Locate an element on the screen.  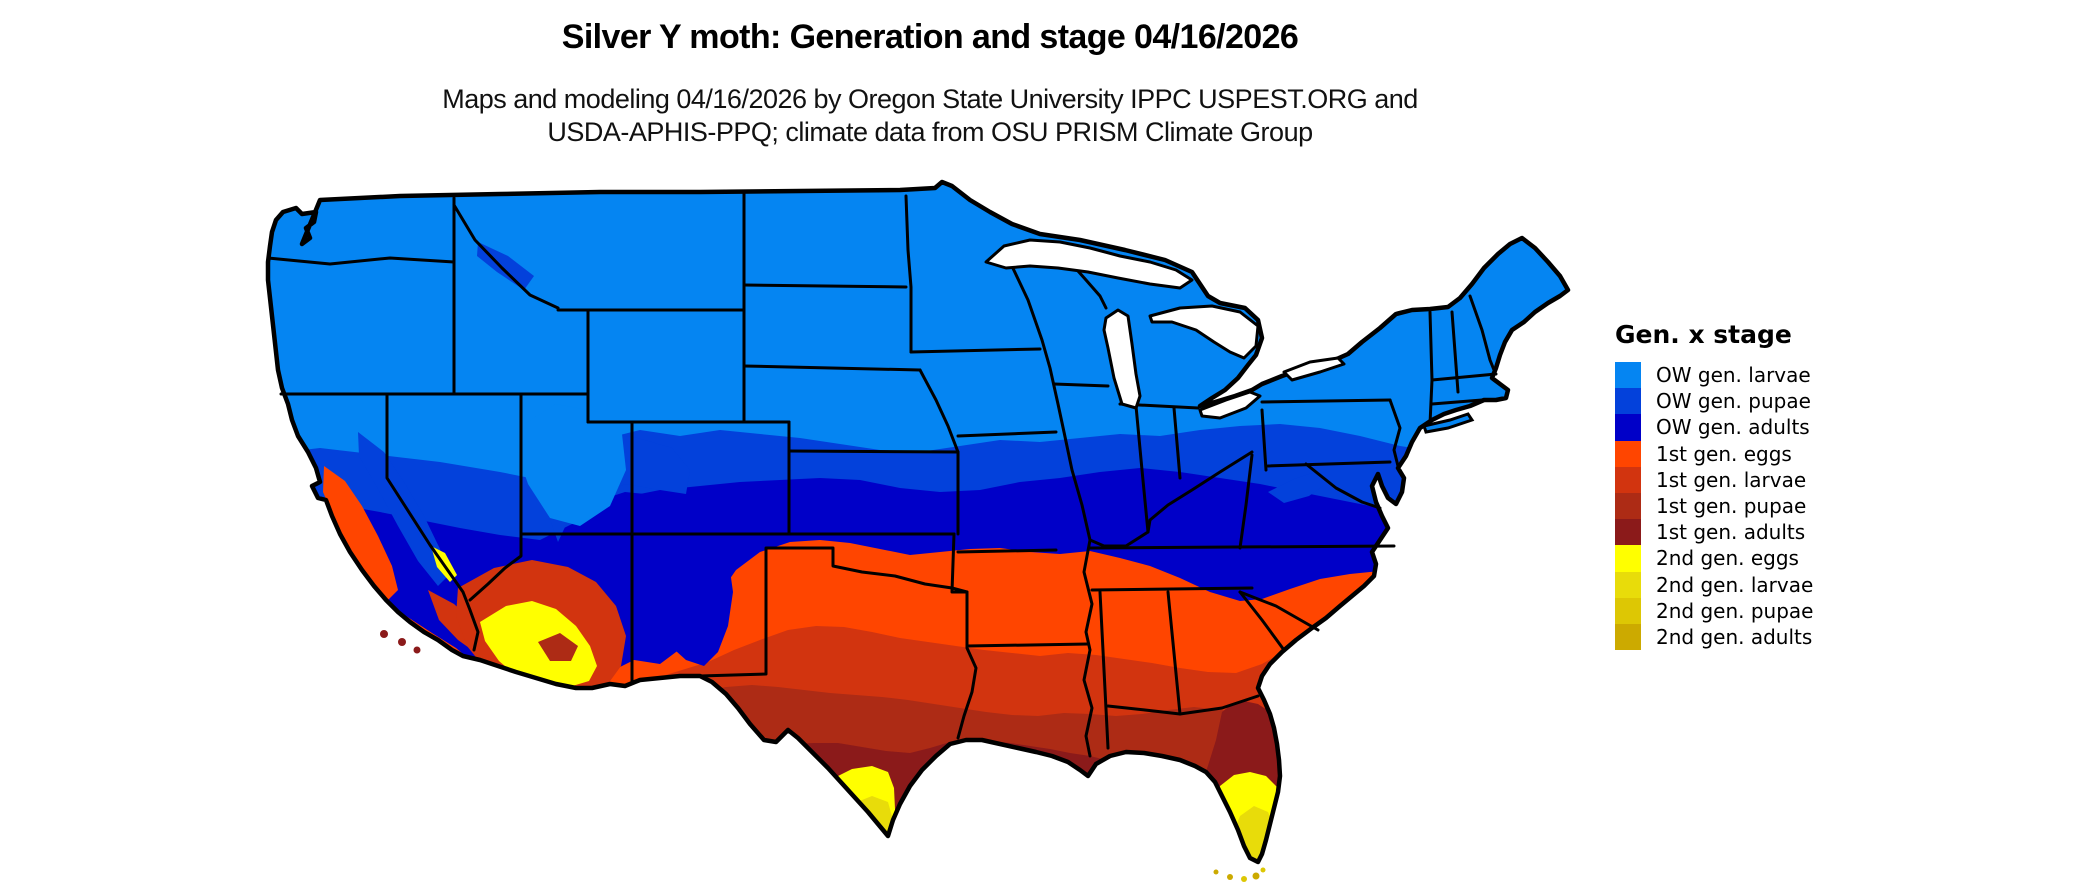
legend-item: 1st gen. eggs is located at coordinates (1755, 453).